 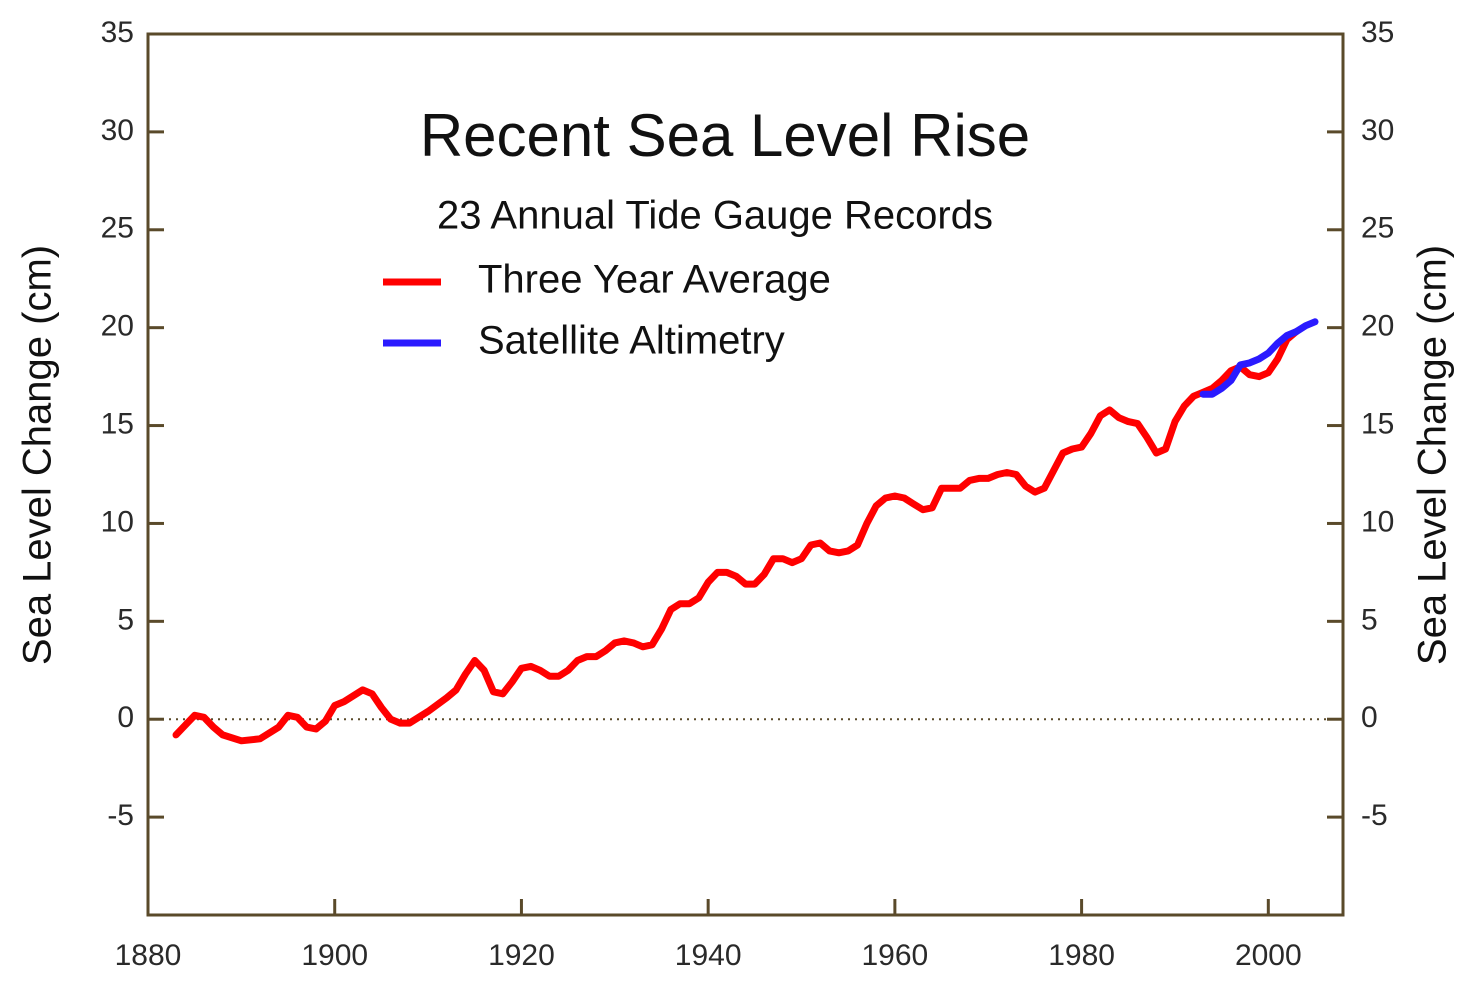 I want to click on series-line, so click(x=1259, y=358).